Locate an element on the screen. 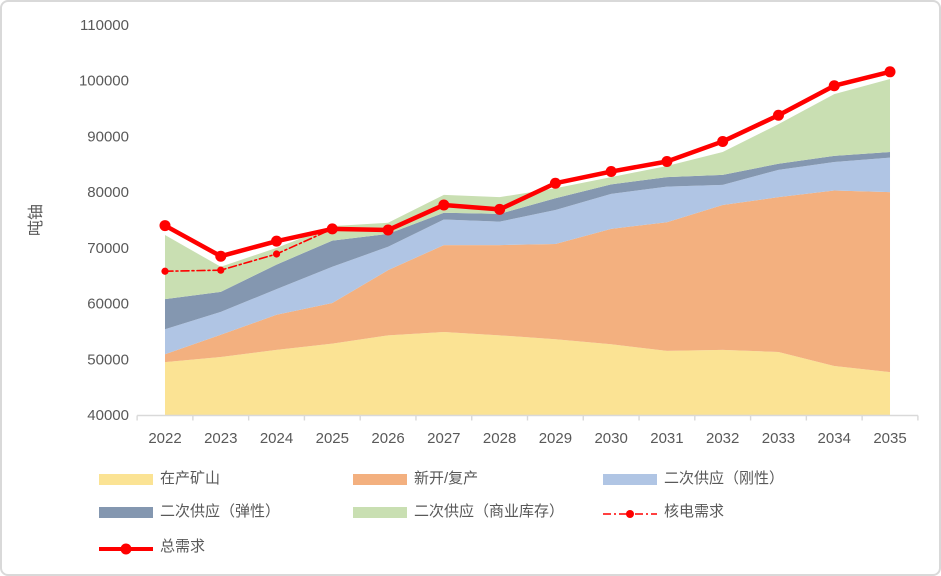  svg-text: 100000 is located at coordinates (104, 81).